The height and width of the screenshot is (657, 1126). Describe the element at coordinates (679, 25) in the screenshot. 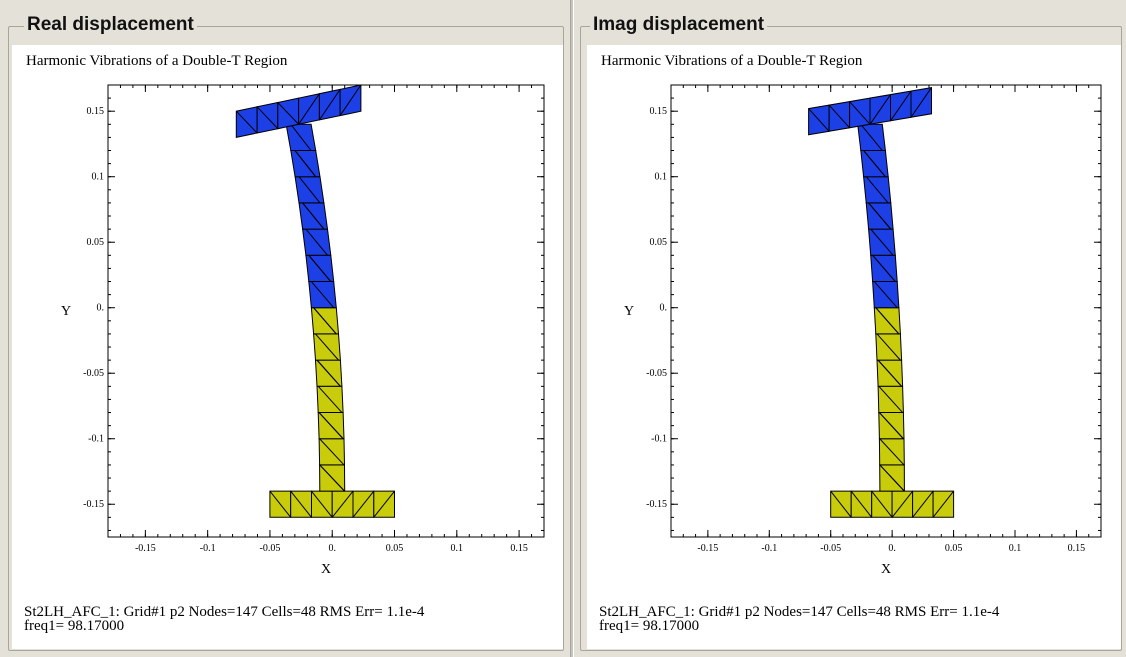

I see `panel-title: Imag displacement` at that location.